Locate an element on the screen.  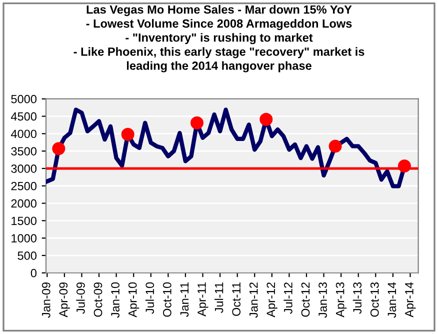
x-tick-label: Oct-09 is located at coordinates (98, 299).